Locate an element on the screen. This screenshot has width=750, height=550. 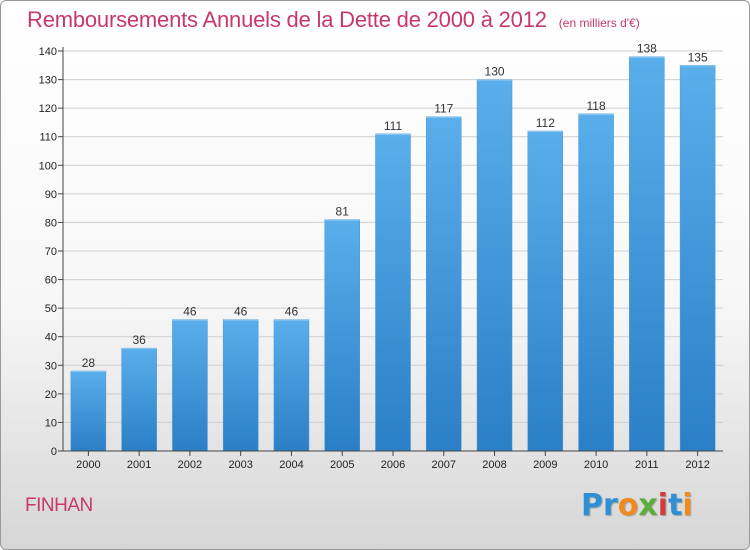
bar-2011 is located at coordinates (647, 254).